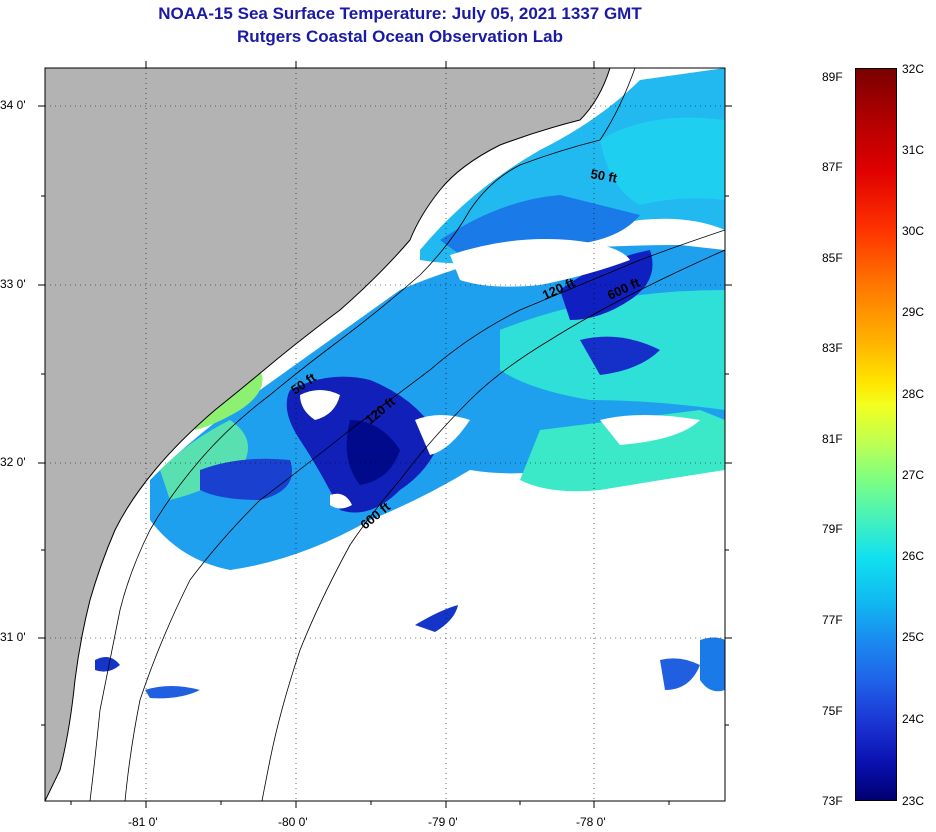 The image size is (936, 832). I want to click on lon-label: -79 0', so click(443, 822).